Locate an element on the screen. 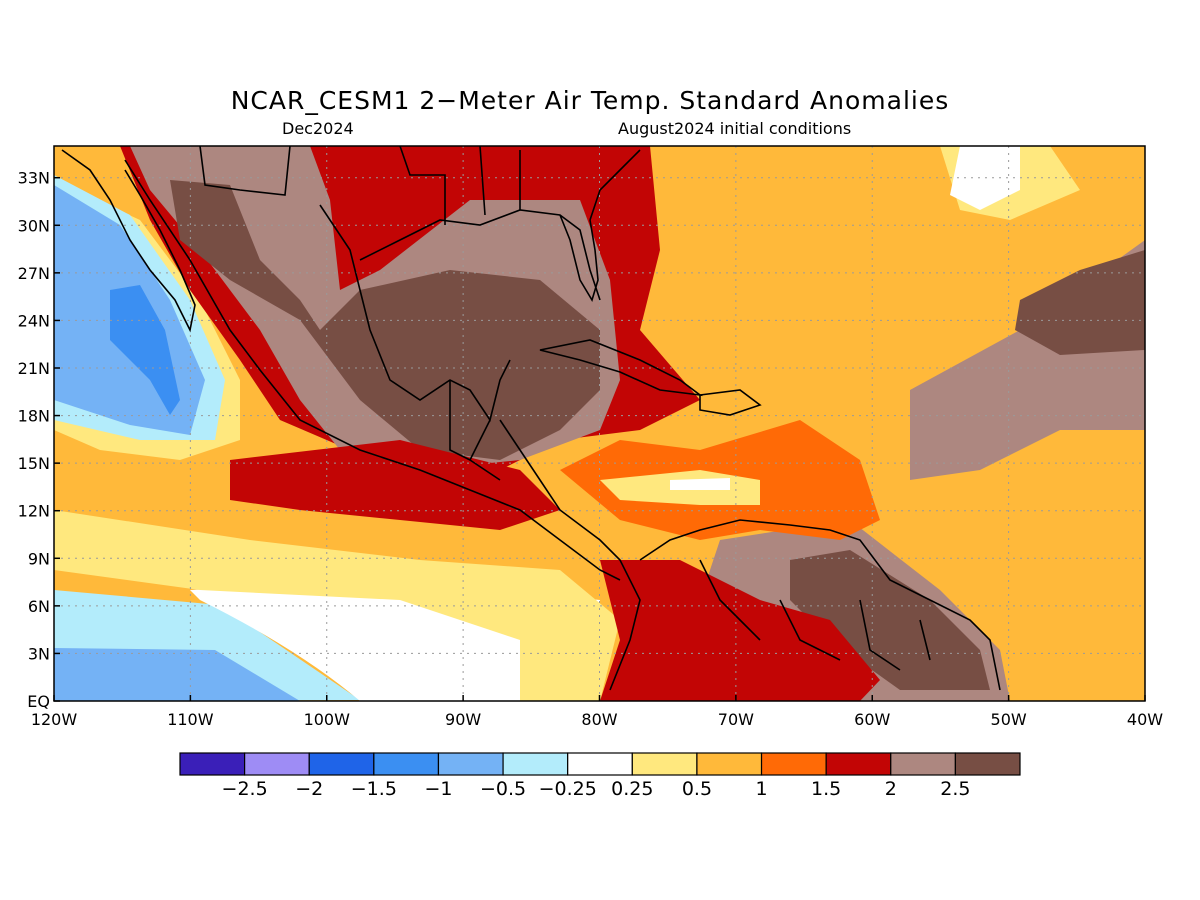 This screenshot has height=900, width=1200. coastline-us-gulf is located at coordinates (415, 313).